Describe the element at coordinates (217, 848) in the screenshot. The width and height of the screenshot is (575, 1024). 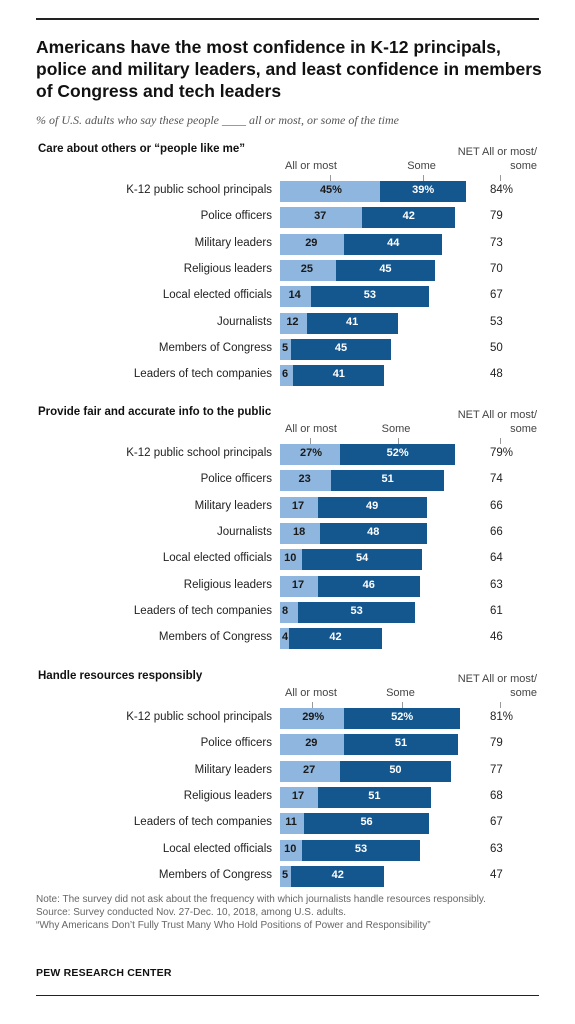
I see `category-label: Local elected officials` at that location.